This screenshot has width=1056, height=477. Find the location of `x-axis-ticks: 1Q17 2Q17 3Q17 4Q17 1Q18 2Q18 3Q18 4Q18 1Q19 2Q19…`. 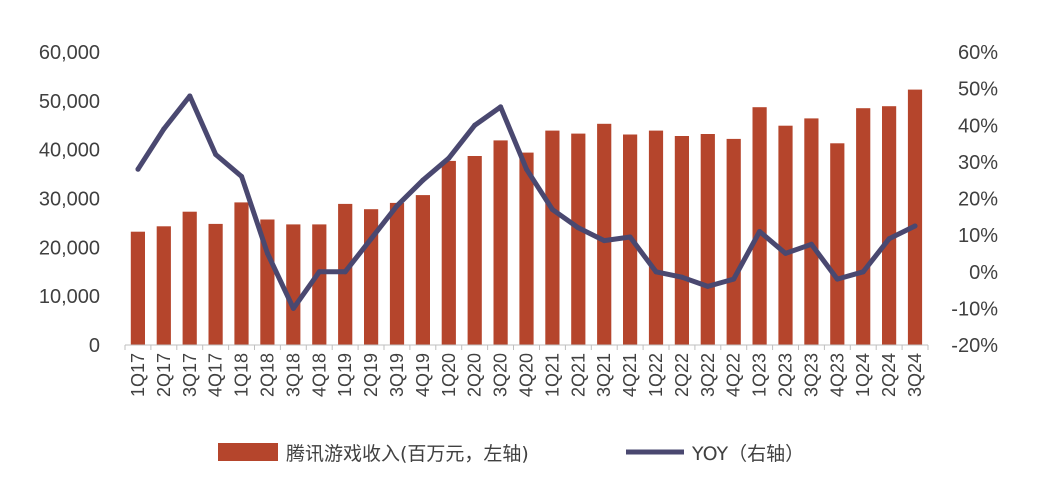

x-axis-ticks: 1Q17 2Q17 3Q17 4Q17 1Q18 2Q18 3Q18 4Q18 1Q19 2Q19… is located at coordinates (526, 375).